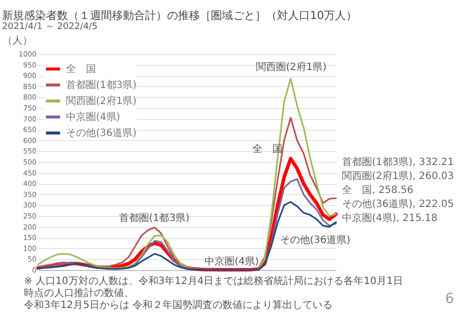 Image resolution: width=462 pixels, height=320 pixels. I want to click on annotation: 中京圏(4県), so click(231, 261).